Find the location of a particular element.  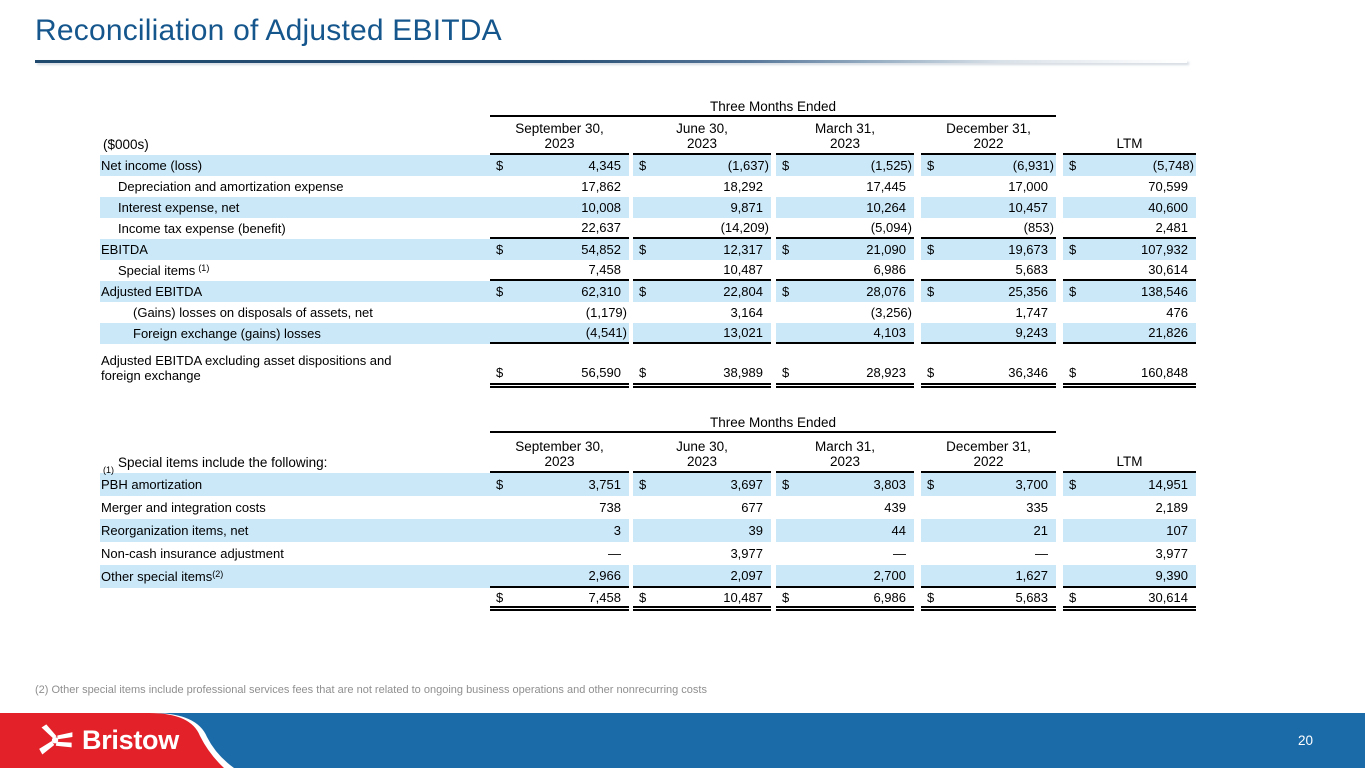

footnote-marker: (1) is located at coordinates (204, 268).